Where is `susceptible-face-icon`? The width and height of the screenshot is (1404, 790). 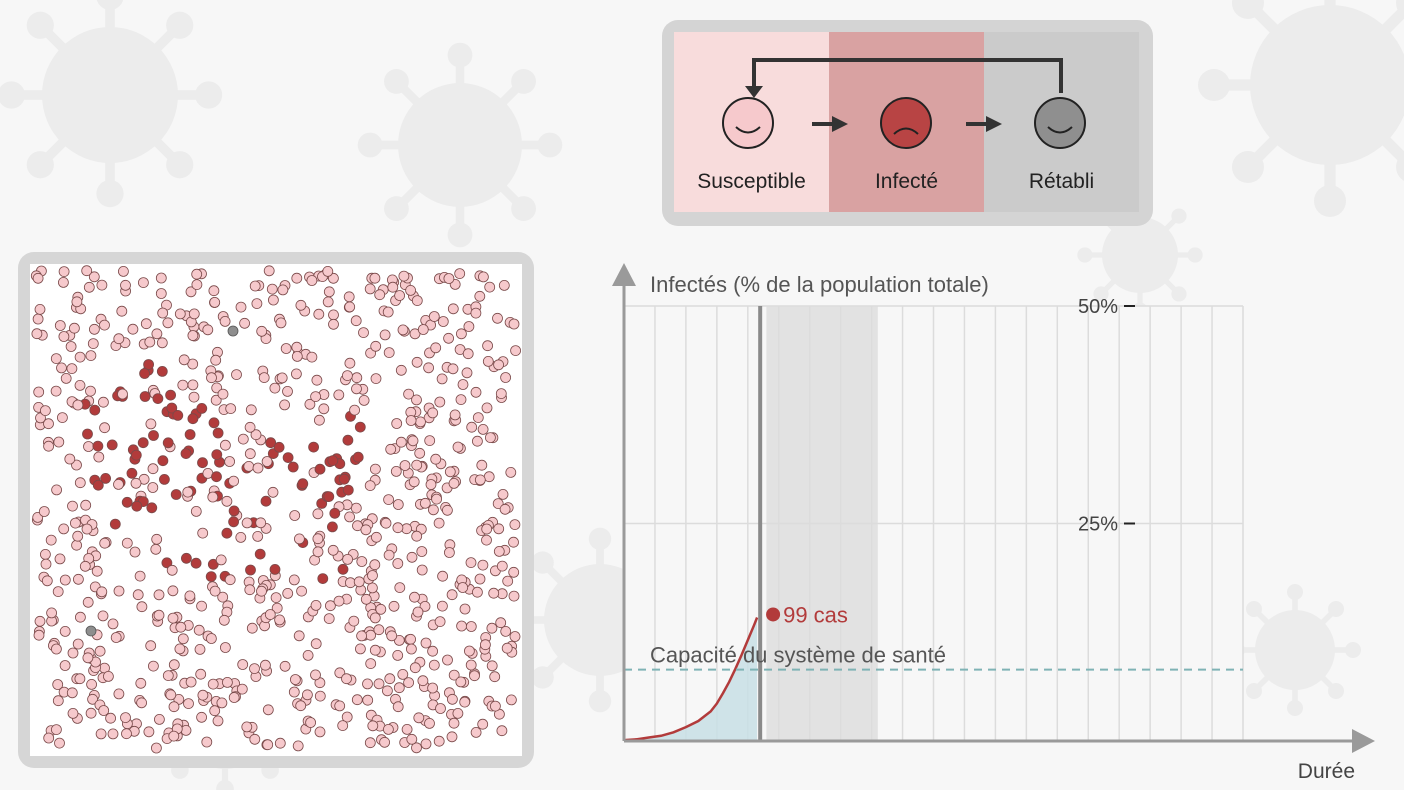 susceptible-face-icon is located at coordinates (748, 123).